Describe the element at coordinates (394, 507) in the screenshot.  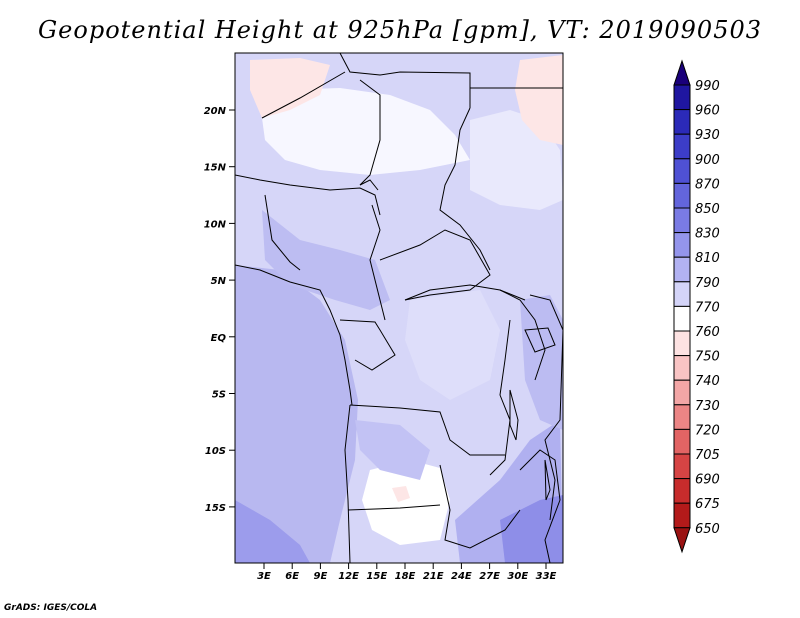
I see `border-namibia` at that location.